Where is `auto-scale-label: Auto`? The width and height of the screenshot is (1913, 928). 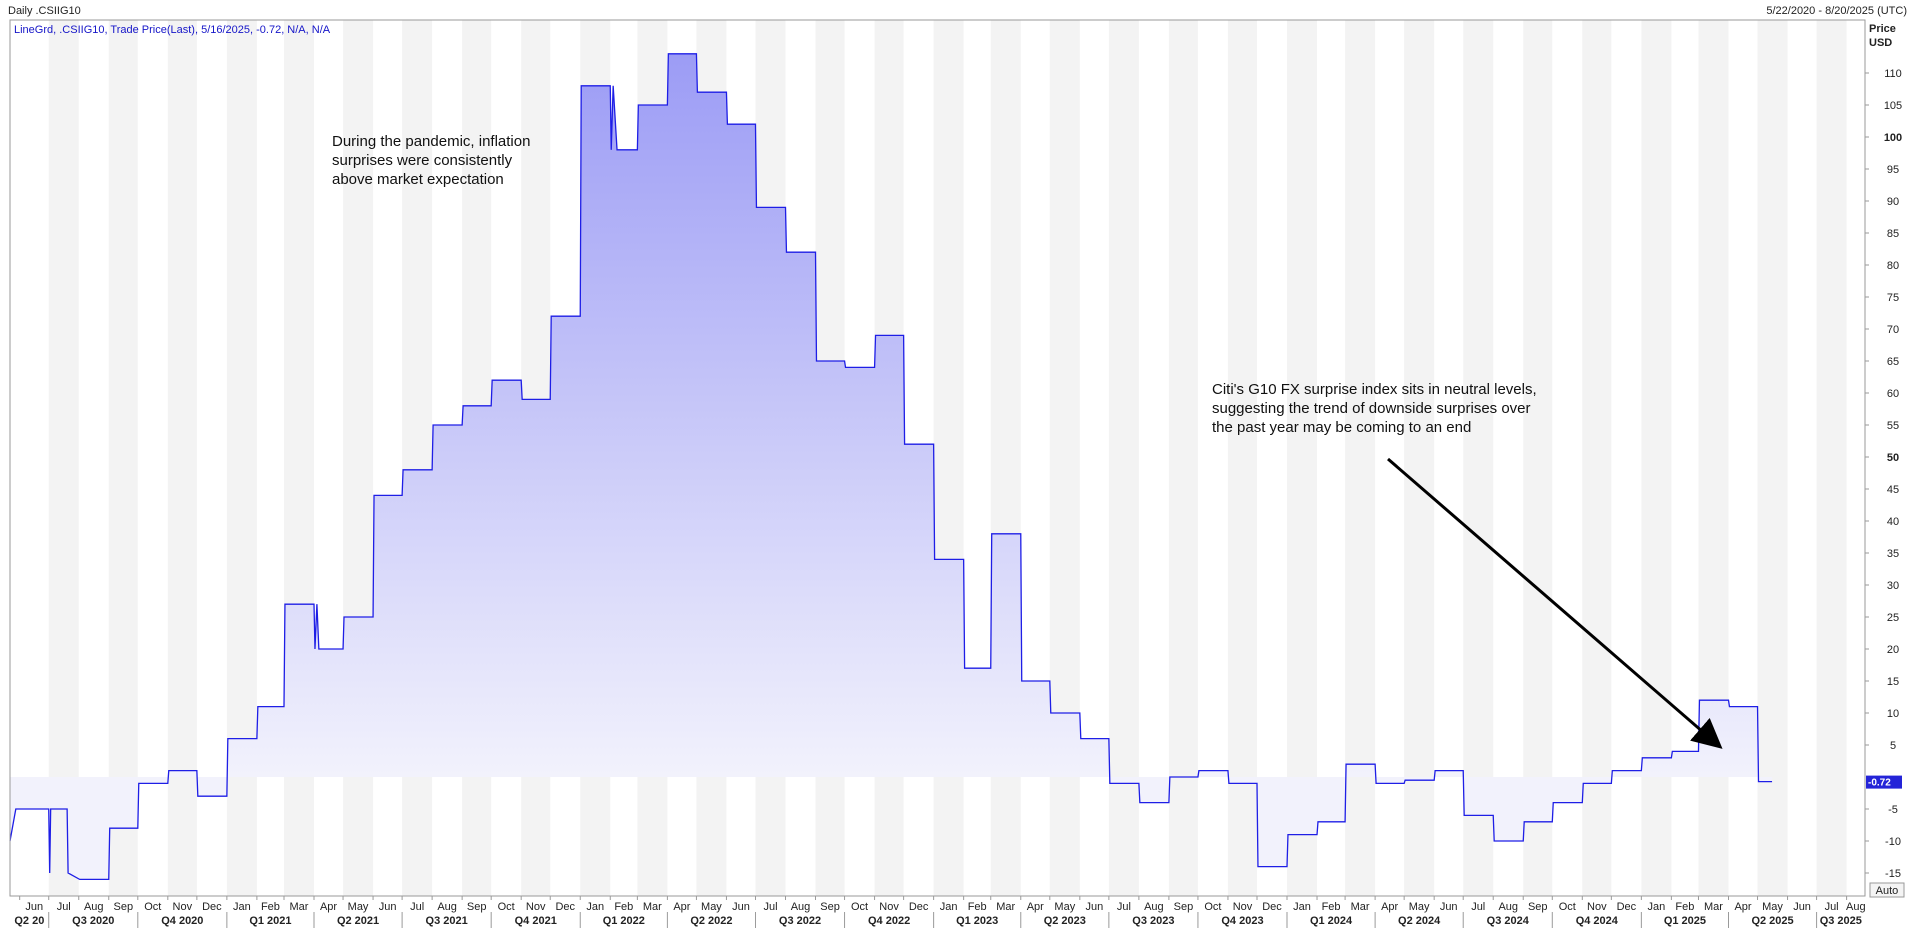 auto-scale-label: Auto is located at coordinates (1887, 891).